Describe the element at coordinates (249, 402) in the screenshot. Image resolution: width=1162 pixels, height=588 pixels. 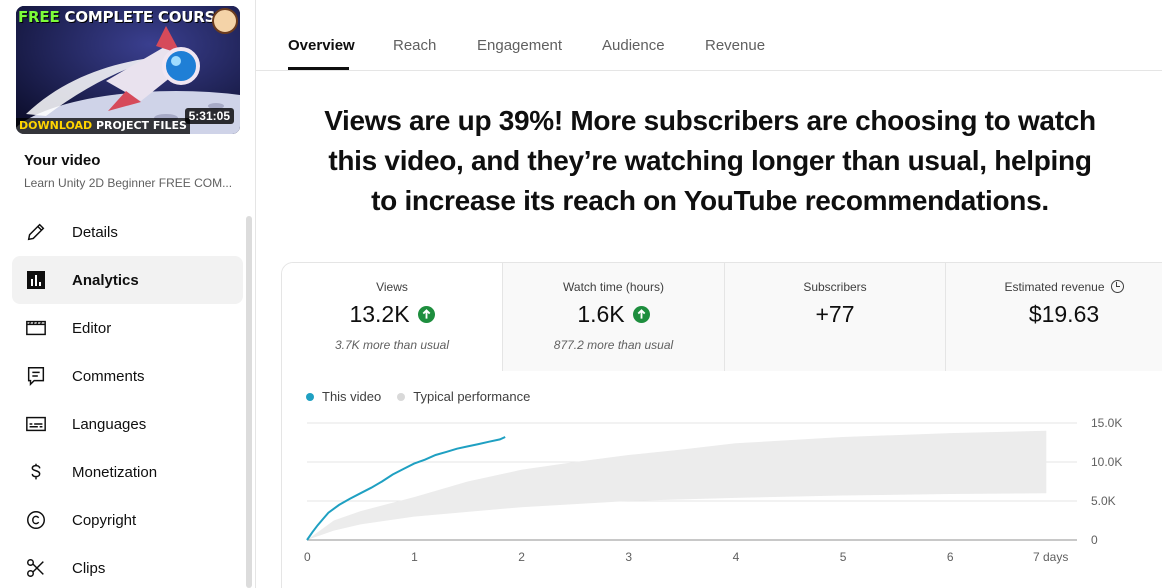
I see `sidebar-scrollbar` at that location.